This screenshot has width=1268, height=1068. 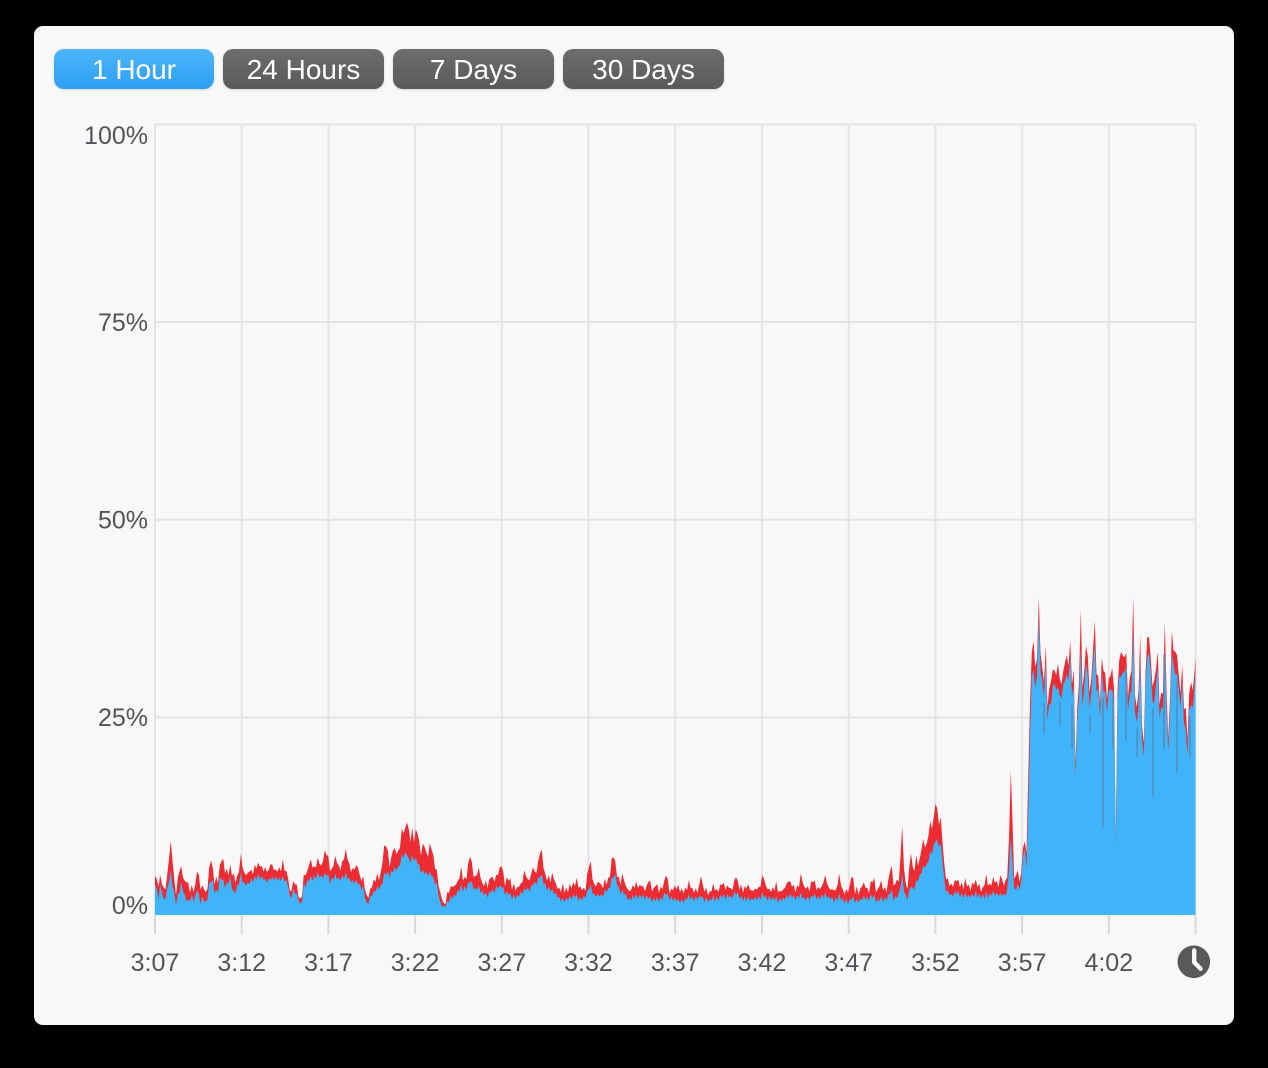 What do you see at coordinates (675, 963) in the screenshot?
I see `svg-text: 3:37` at bounding box center [675, 963].